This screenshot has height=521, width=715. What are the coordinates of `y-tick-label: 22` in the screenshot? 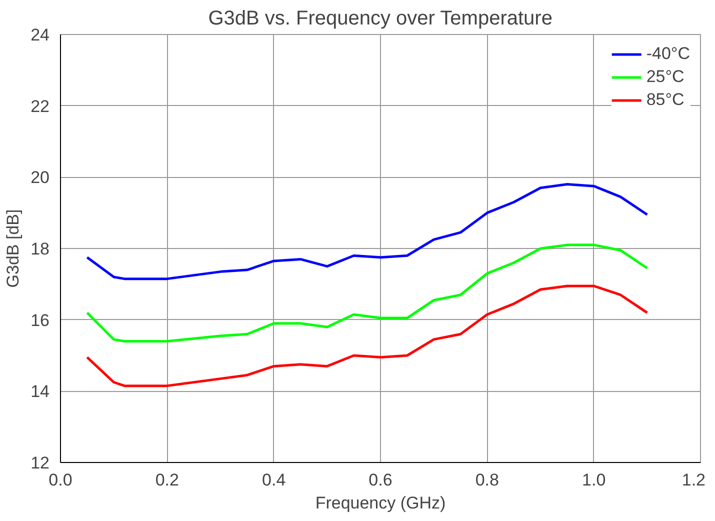 It's located at (40, 106).